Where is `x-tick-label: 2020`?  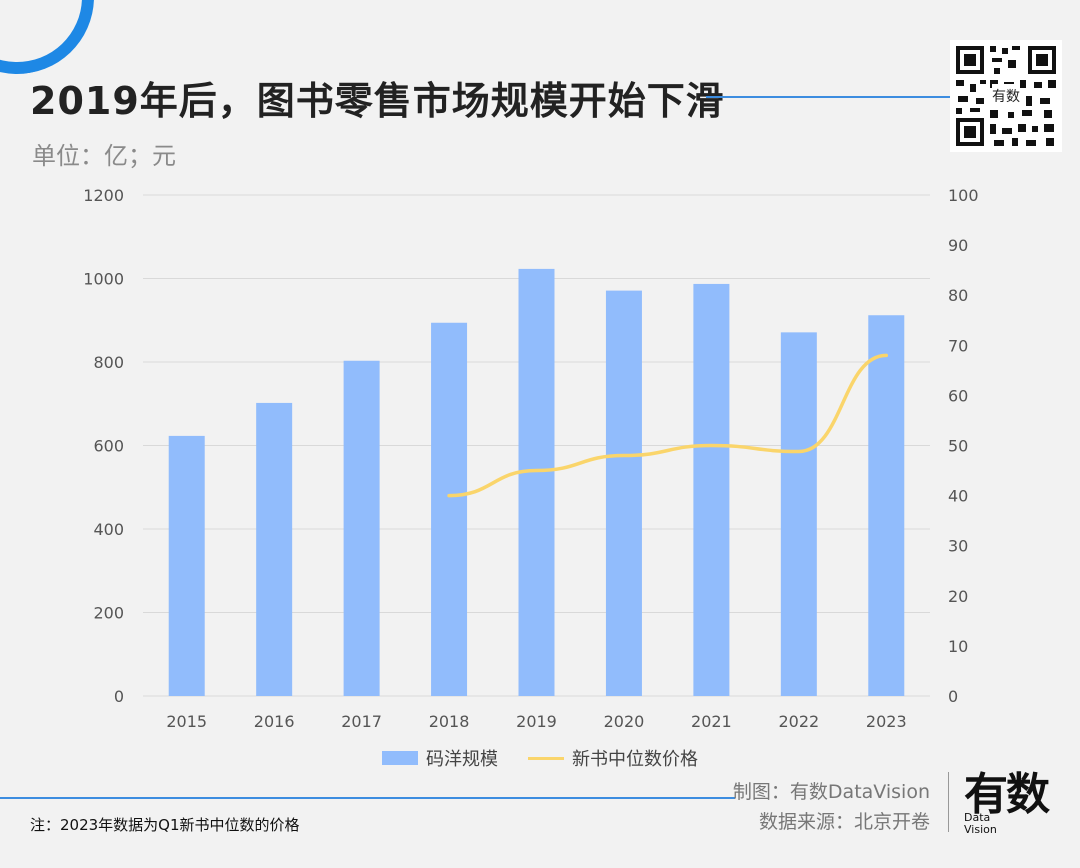 x-tick-label: 2020 is located at coordinates (624, 721).